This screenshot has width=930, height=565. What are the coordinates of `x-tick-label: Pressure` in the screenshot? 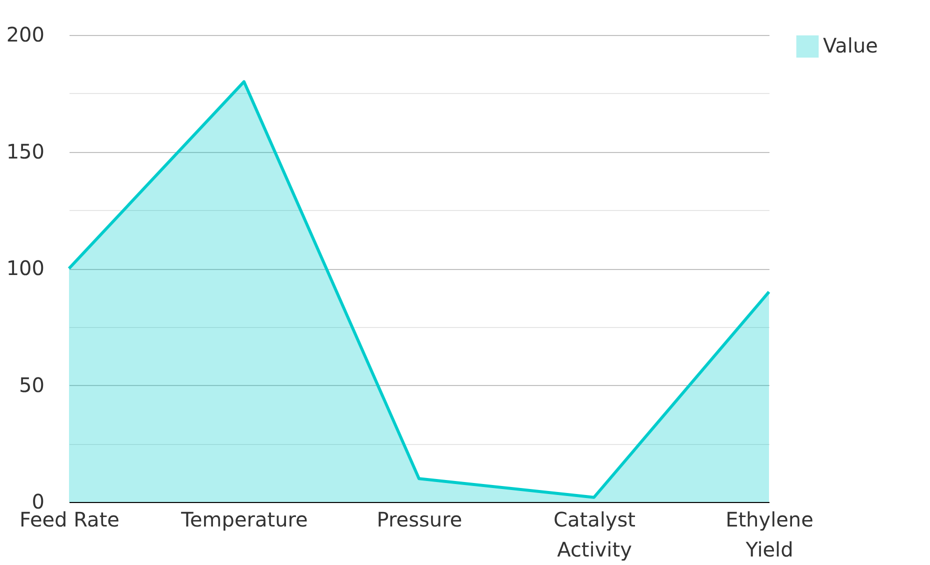 It's located at (419, 520).